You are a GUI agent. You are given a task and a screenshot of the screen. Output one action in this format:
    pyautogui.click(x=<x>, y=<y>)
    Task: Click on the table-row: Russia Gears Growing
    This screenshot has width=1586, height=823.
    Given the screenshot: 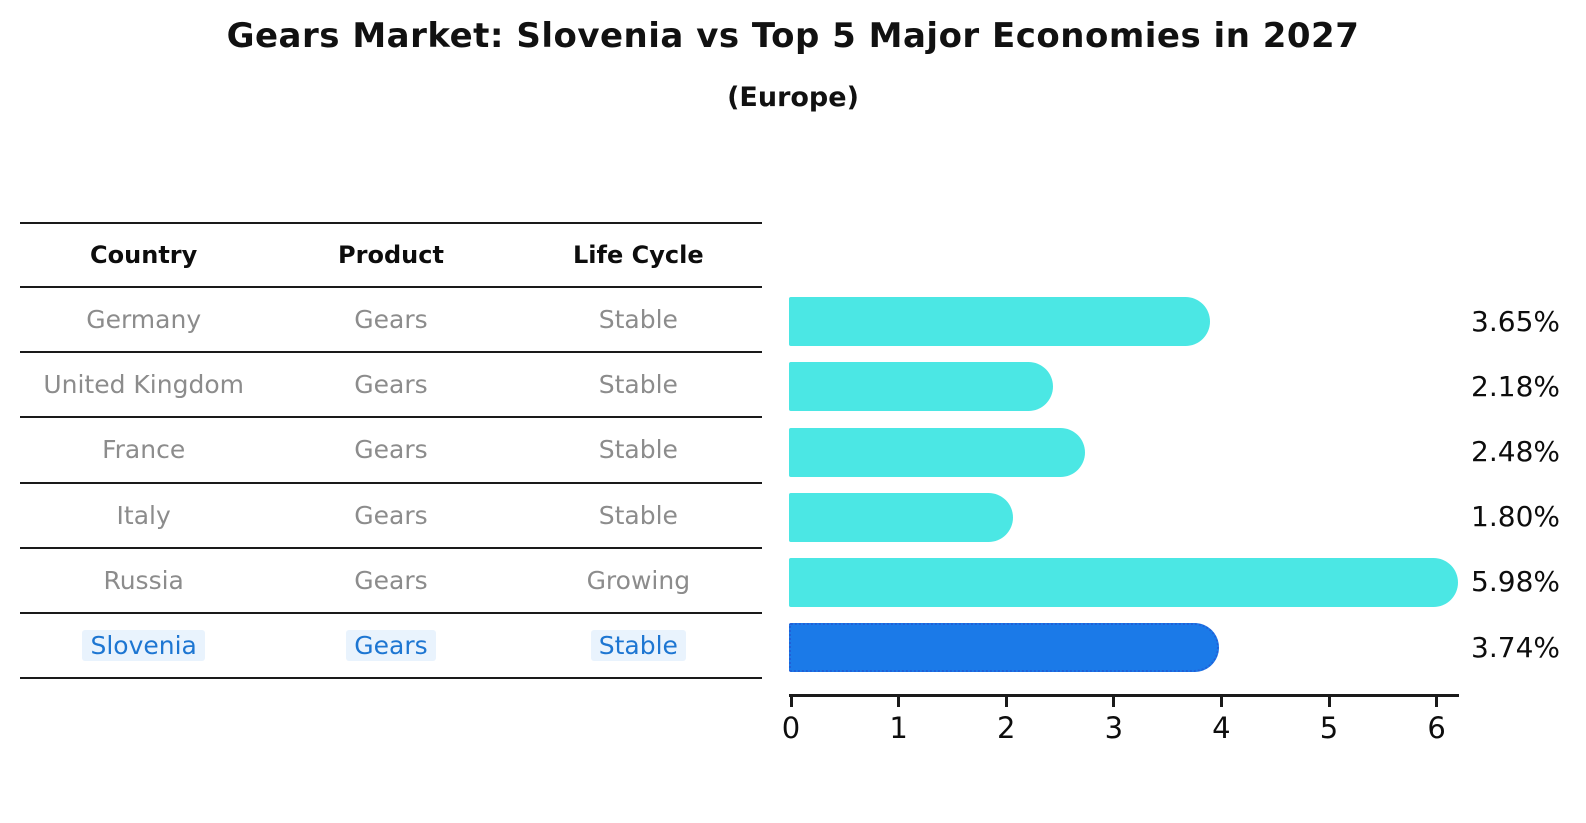 What is the action you would take?
    pyautogui.click(x=391, y=581)
    